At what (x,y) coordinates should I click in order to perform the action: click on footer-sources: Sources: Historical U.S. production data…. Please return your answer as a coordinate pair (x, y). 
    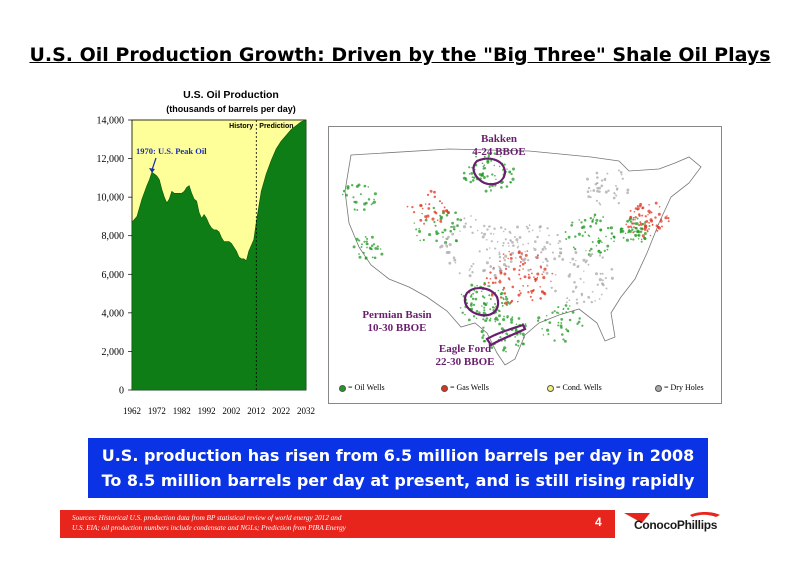
    Looking at the image, I should click on (307, 523).